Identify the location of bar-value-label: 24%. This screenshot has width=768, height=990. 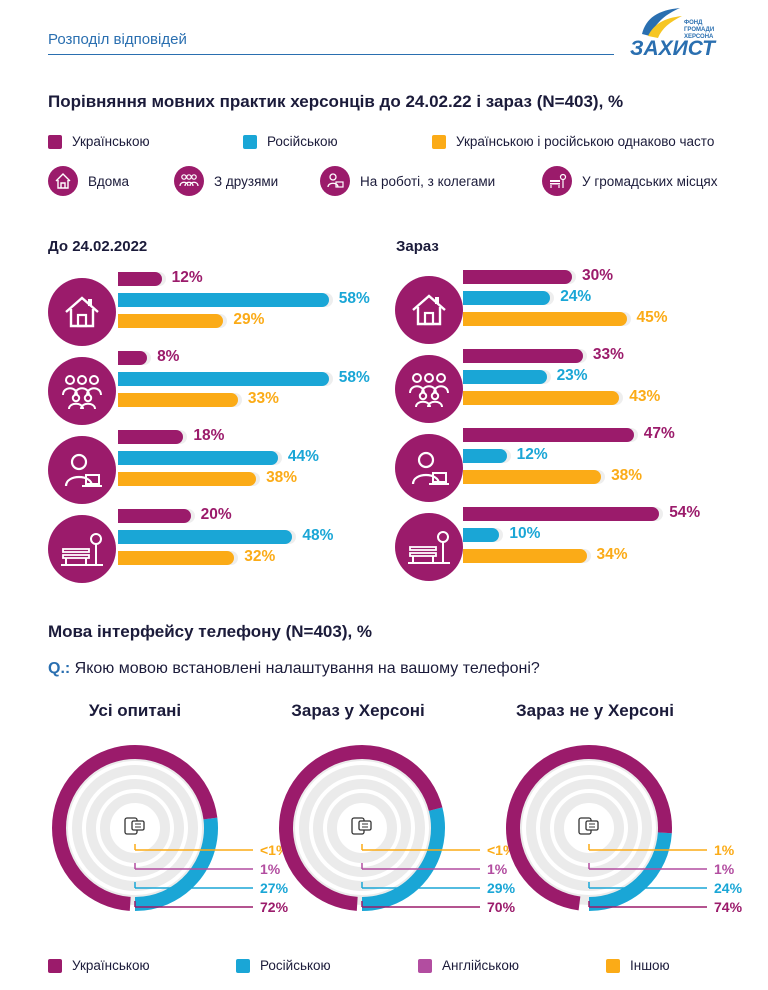
(576, 296).